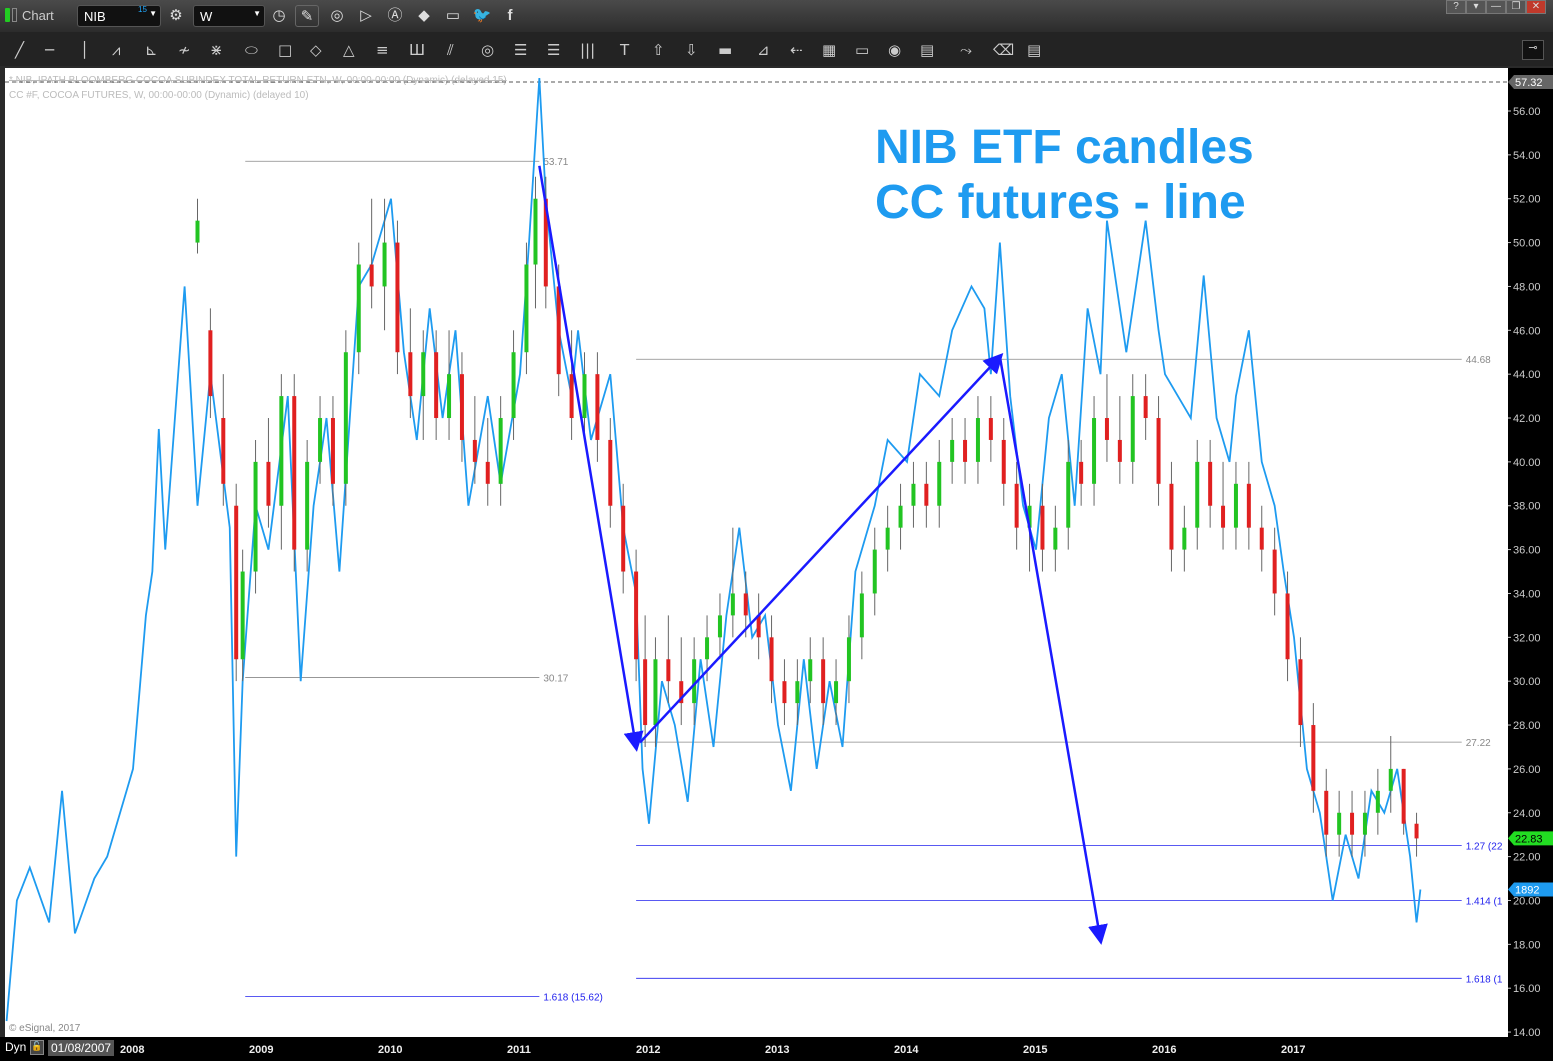 The width and height of the screenshot is (1553, 1061). Describe the element at coordinates (1527, 244) in the screenshot. I see `y-tick-label: 50.00` at that location.